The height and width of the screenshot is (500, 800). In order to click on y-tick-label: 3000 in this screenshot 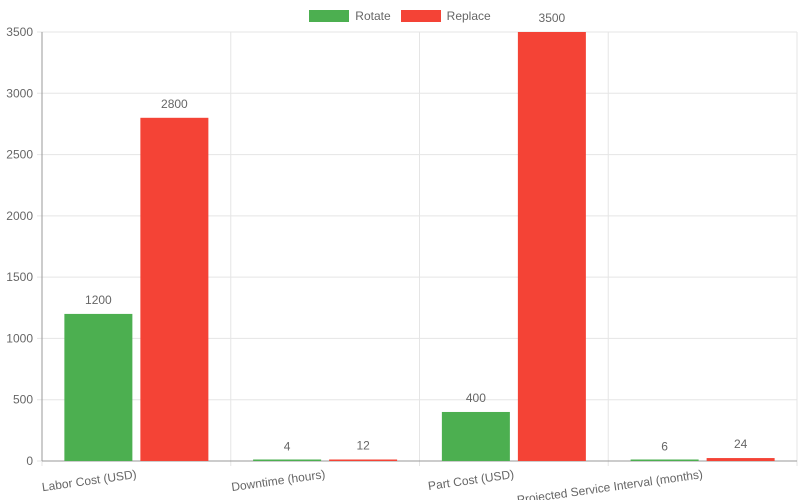, I will do `click(19, 93)`.